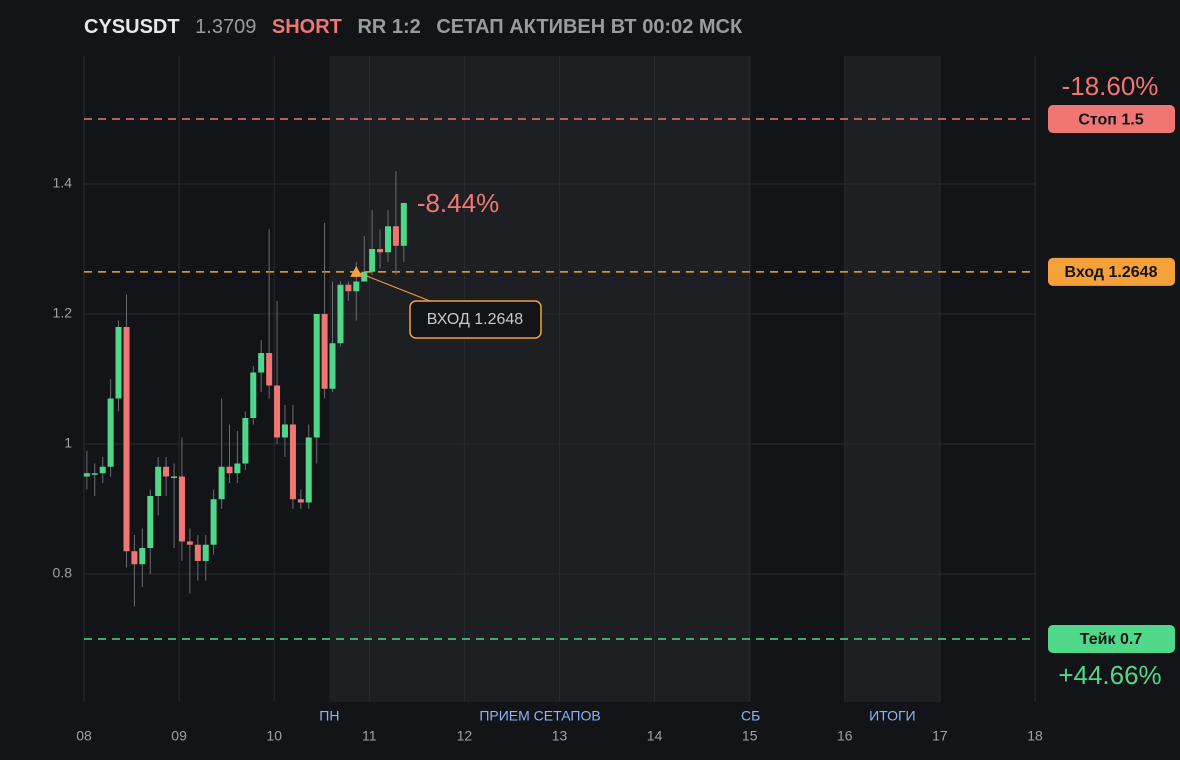 The height and width of the screenshot is (760, 1180). Describe the element at coordinates (63, 183) in the screenshot. I see `y-tick-label: 1.4` at that location.